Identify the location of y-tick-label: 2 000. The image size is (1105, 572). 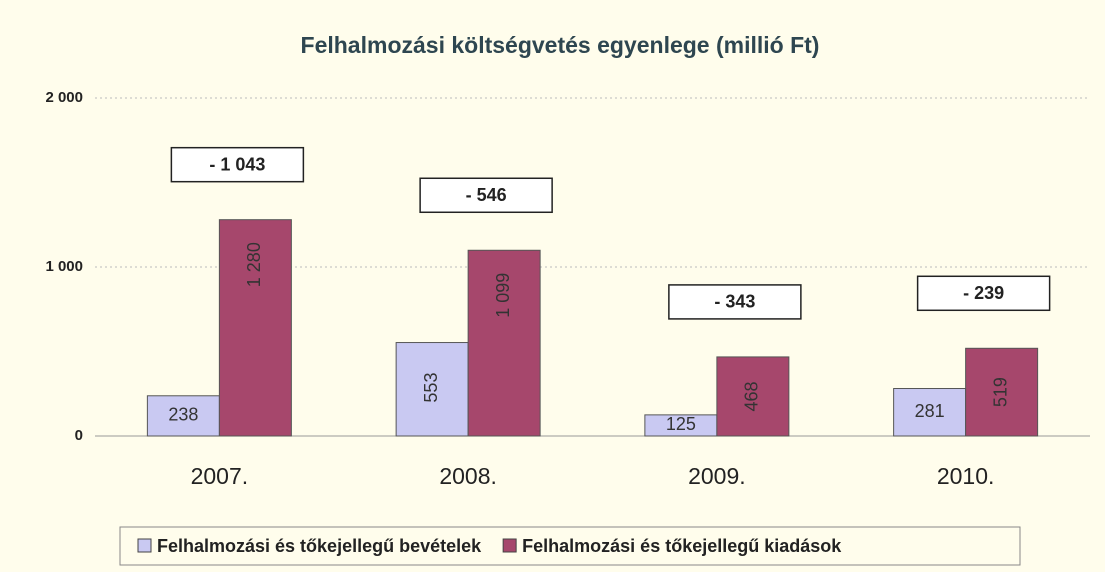
(64, 97).